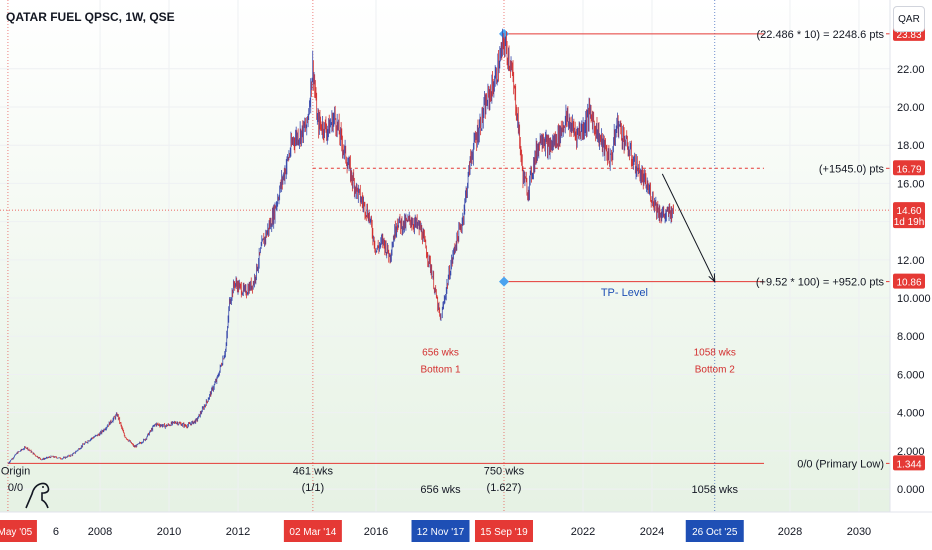 The image size is (932, 550). I want to click on price-tick-label: 10.000, so click(914, 299).